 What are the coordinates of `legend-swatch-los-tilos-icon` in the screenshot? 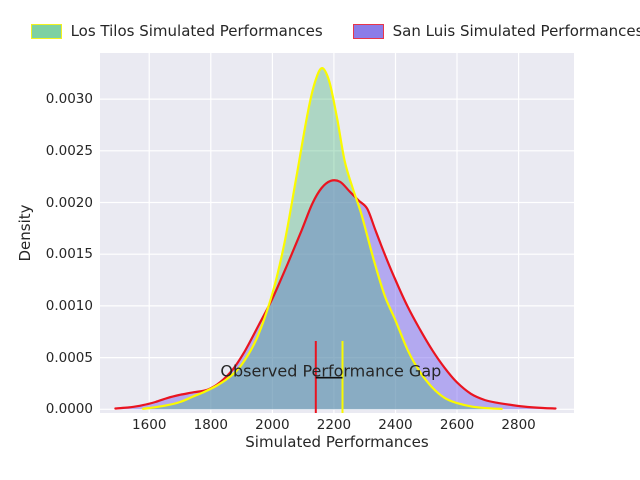 It's located at (46, 31).